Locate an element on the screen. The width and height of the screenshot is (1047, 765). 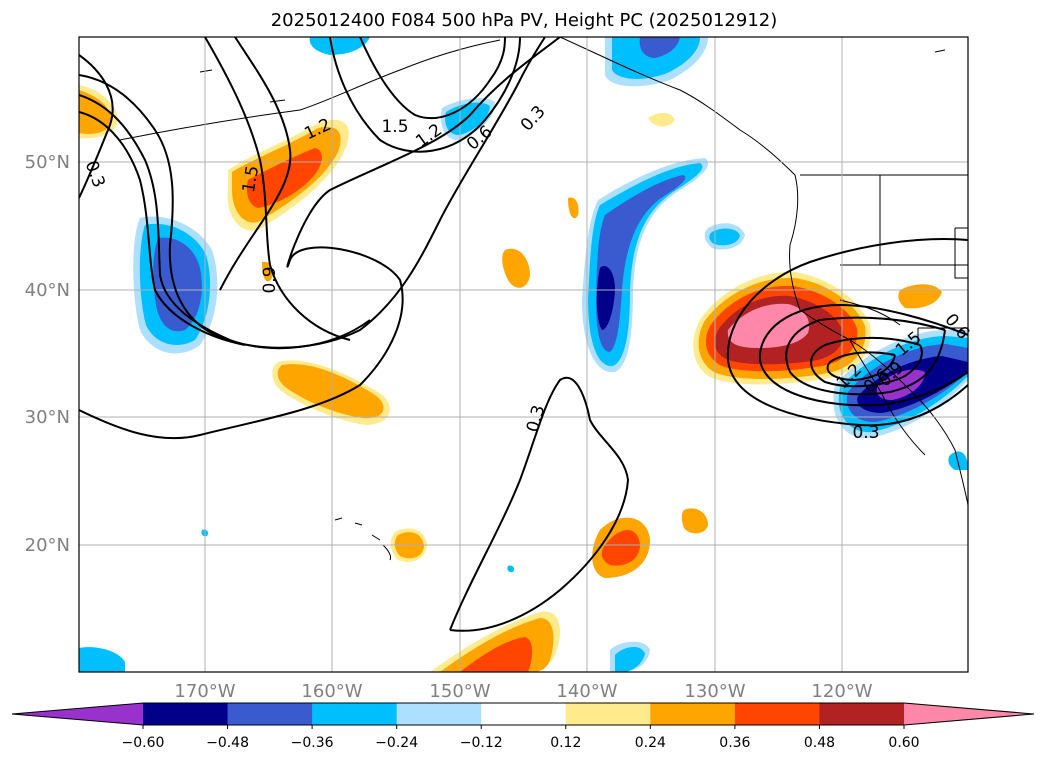
longitude-labels: 170°W 160°W 150°W 140°W 130°W 120°W is located at coordinates (523, 691).